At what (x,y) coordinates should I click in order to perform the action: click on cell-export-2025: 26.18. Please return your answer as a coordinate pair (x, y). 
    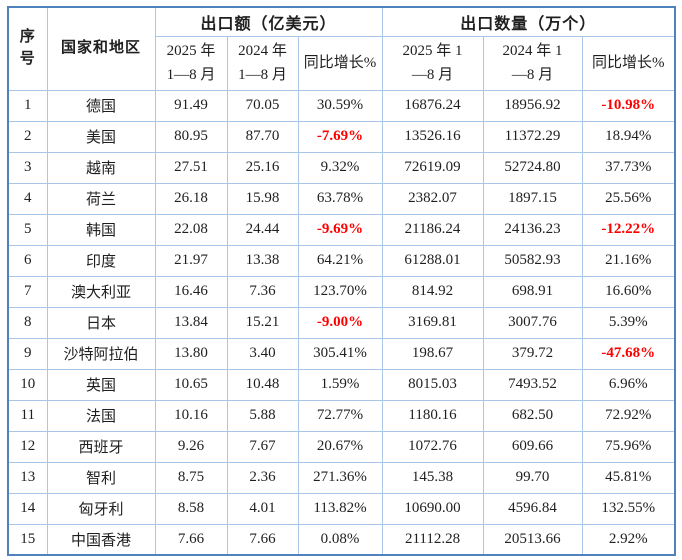
    Looking at the image, I should click on (191, 198).